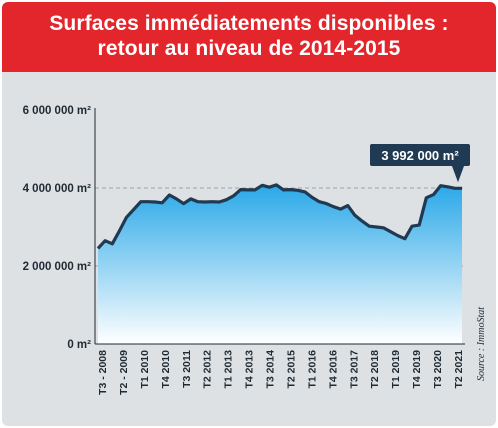 This screenshot has height=428, width=498. I want to click on x-tick-label: T2 - 2009, so click(124, 372).